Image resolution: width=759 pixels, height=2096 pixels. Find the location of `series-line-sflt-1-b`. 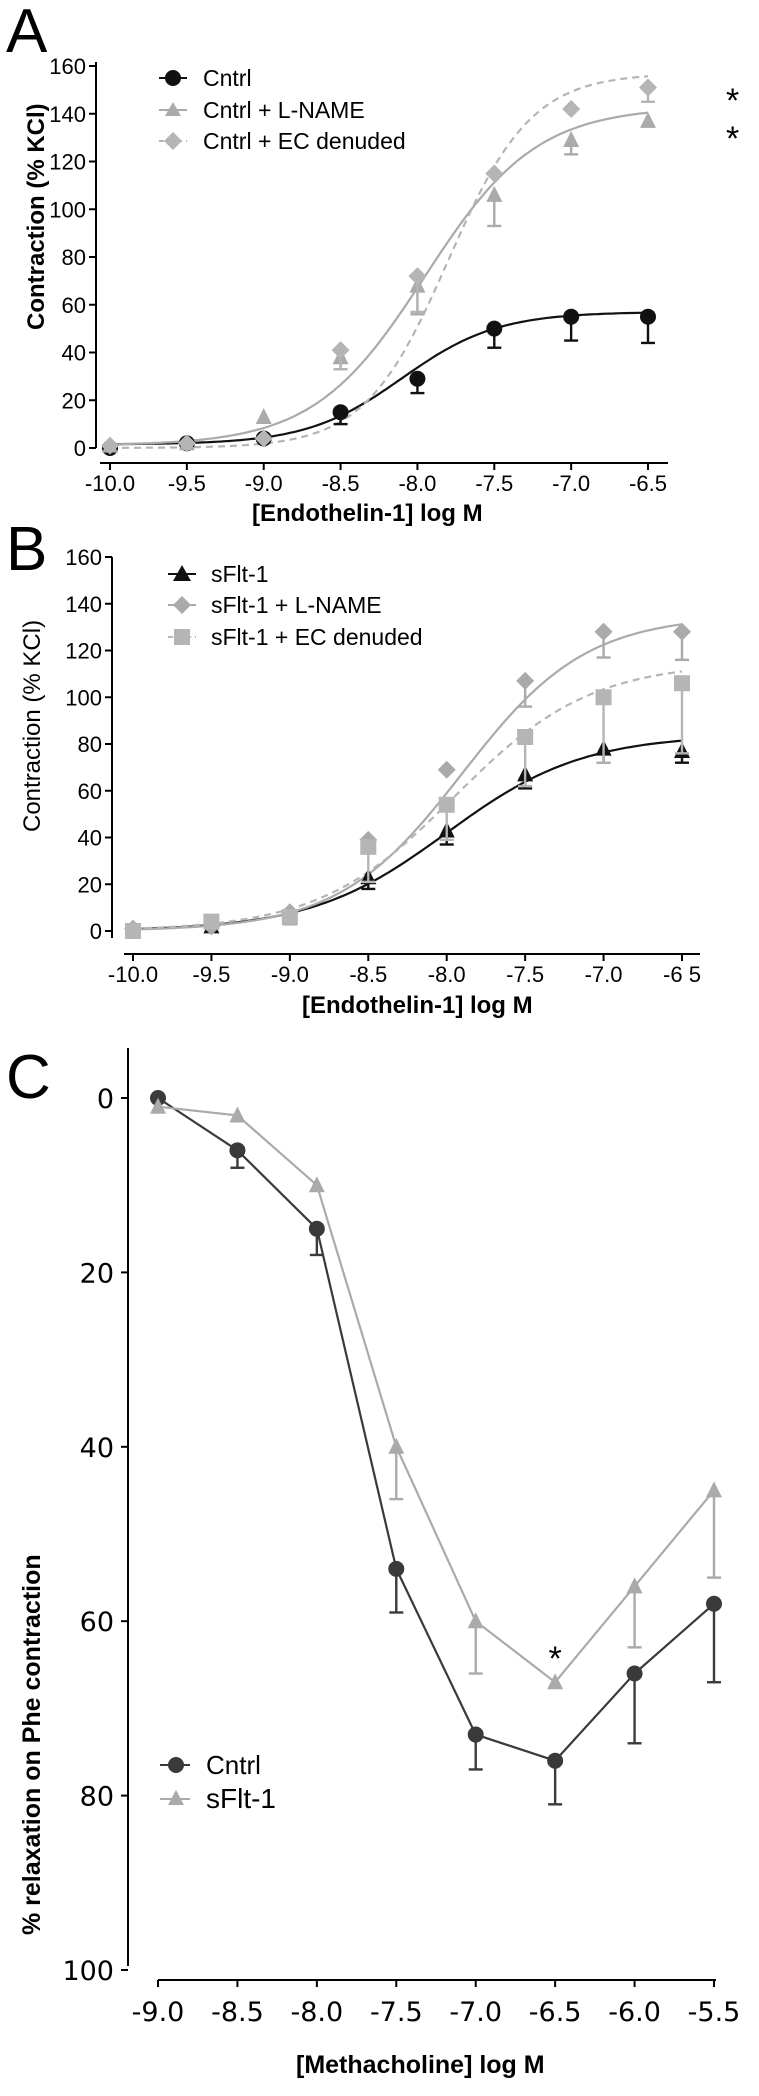

series-line-sflt-1-b is located at coordinates (407, 835).